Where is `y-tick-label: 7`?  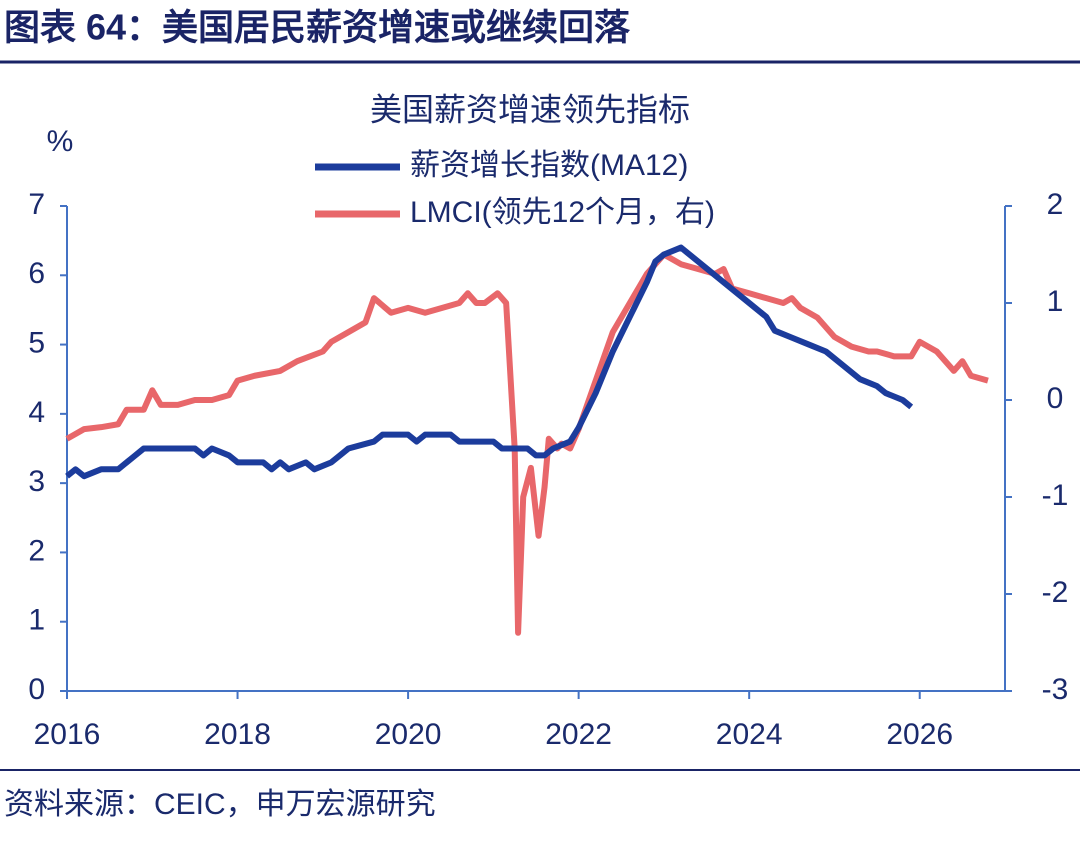
y-tick-label: 7 is located at coordinates (36, 204).